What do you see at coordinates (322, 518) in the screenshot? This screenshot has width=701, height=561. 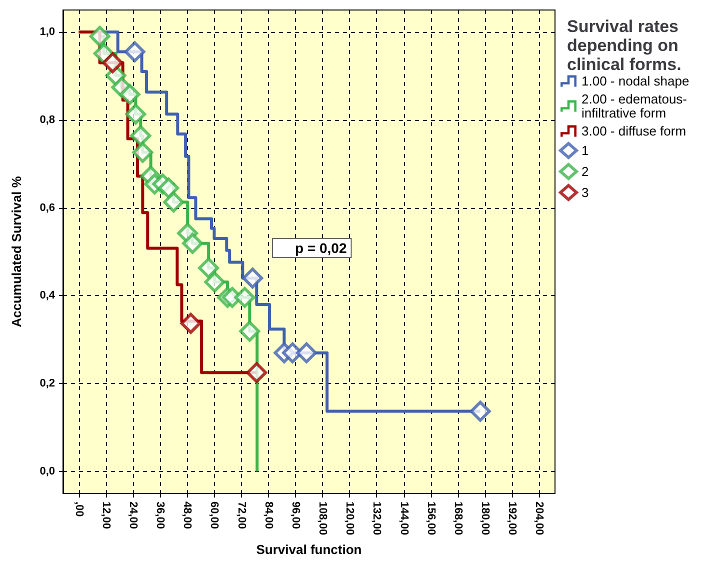 I see `x-tick-label: 108,00` at bounding box center [322, 518].